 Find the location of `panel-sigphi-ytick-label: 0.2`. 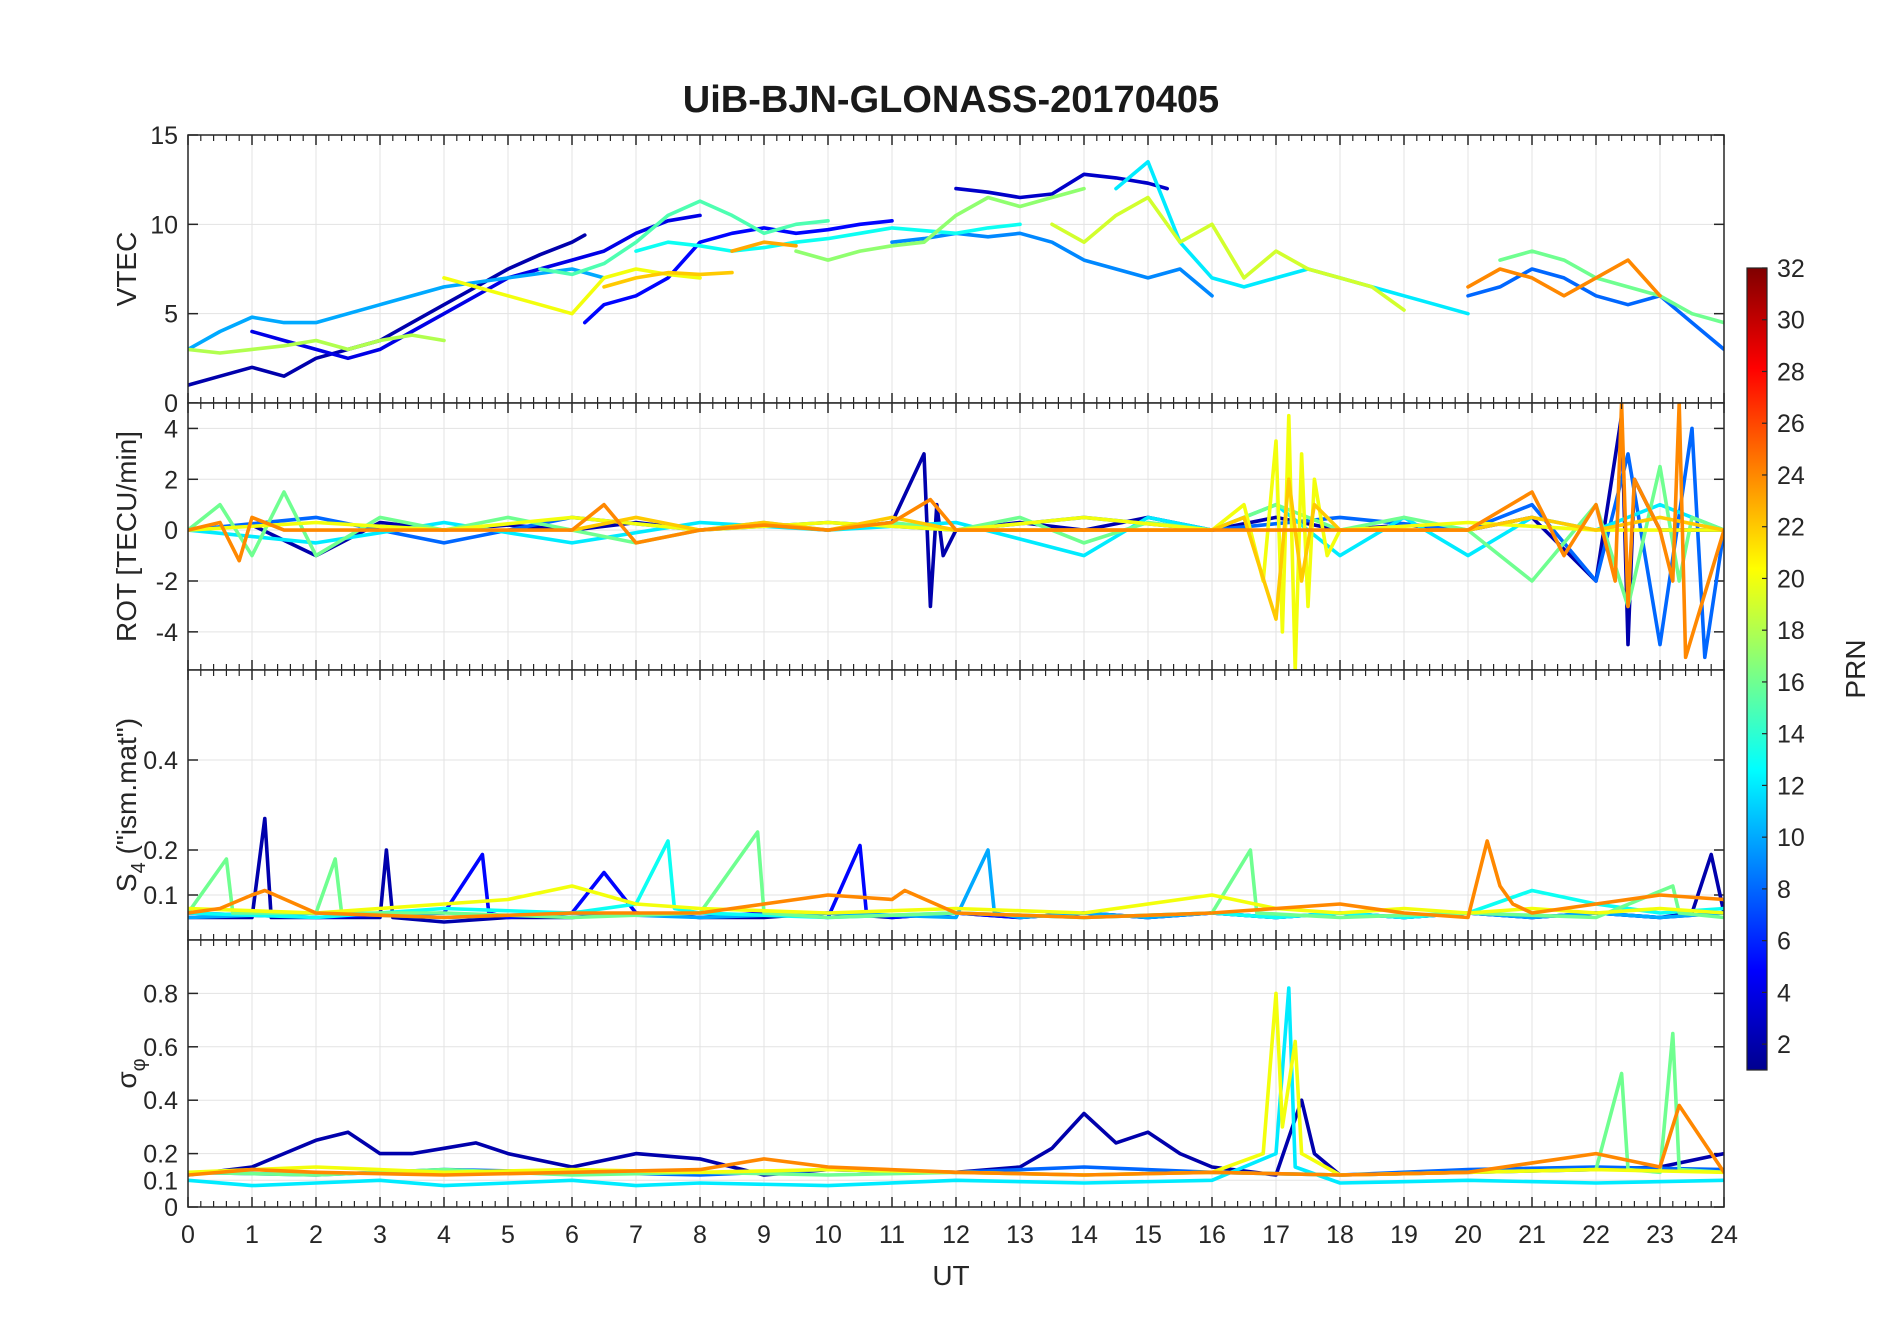

panel-sigphi-ytick-label: 0.2 is located at coordinates (160, 1155).